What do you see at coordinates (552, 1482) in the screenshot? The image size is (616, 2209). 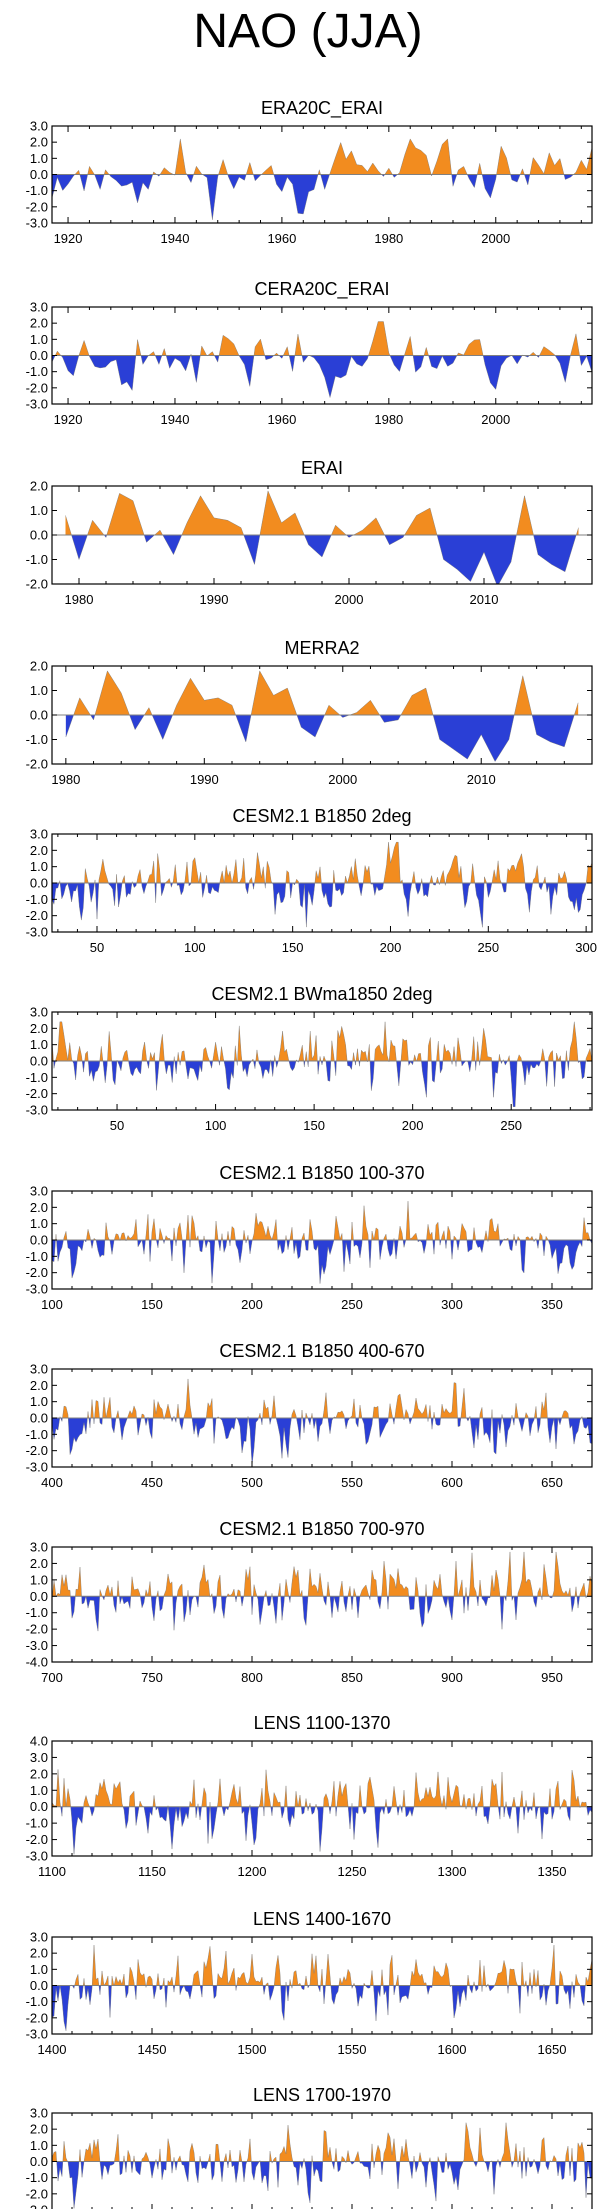 I see `x-tick-label: 650` at bounding box center [552, 1482].